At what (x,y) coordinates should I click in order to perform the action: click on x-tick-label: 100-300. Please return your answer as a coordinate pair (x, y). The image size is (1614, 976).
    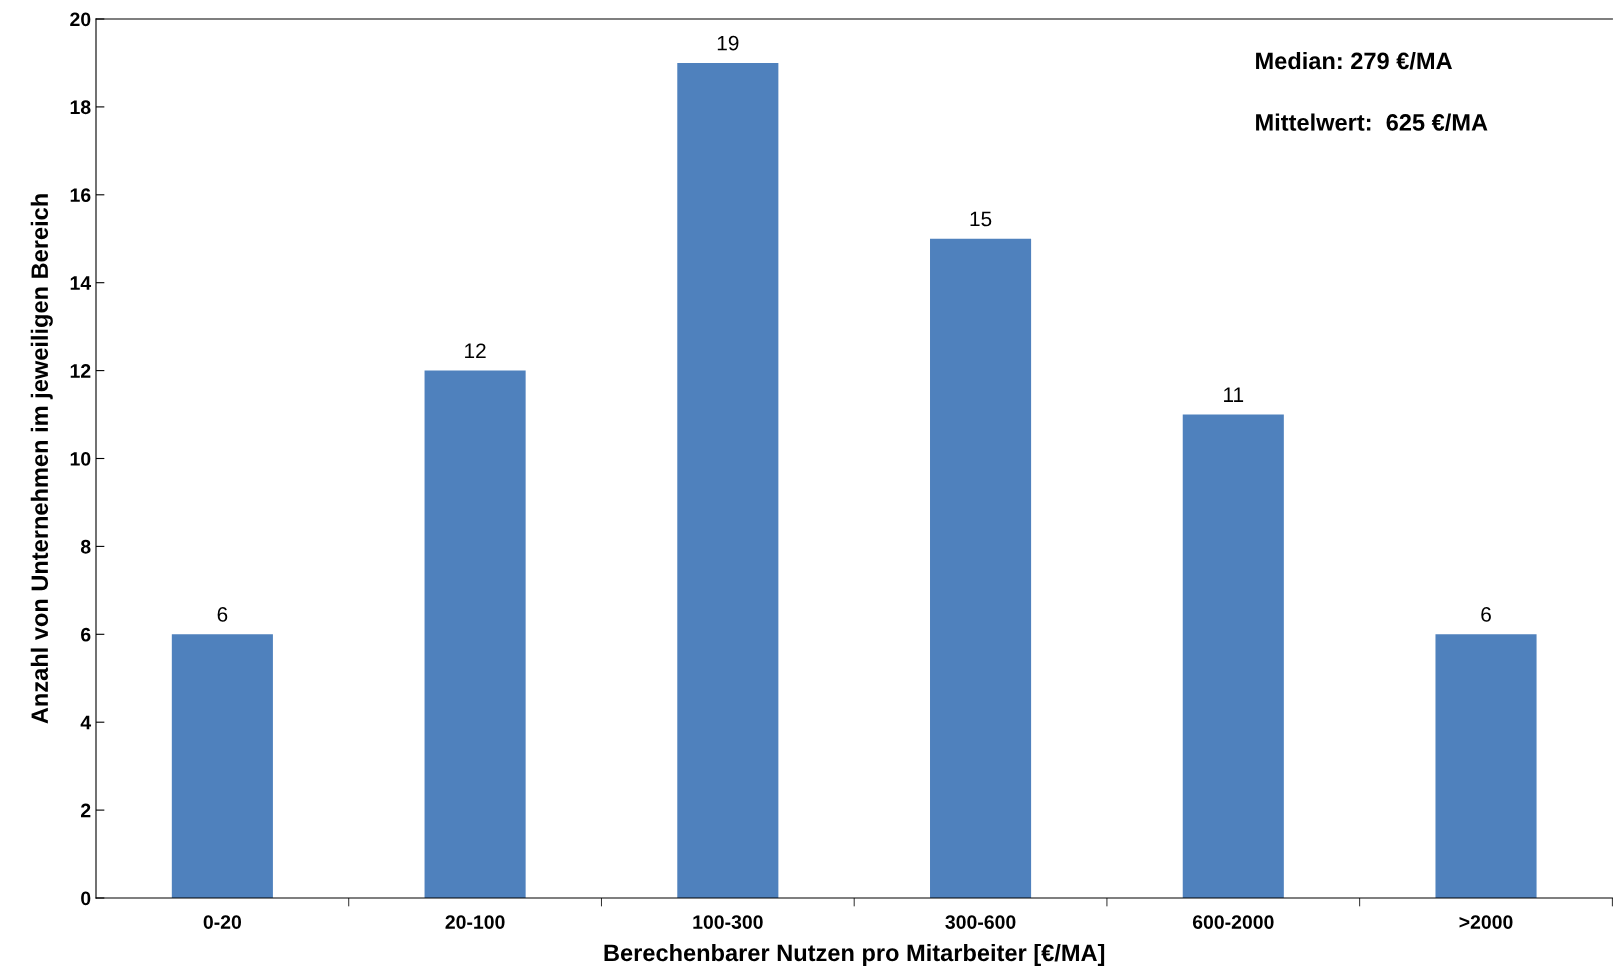
    Looking at the image, I should click on (728, 922).